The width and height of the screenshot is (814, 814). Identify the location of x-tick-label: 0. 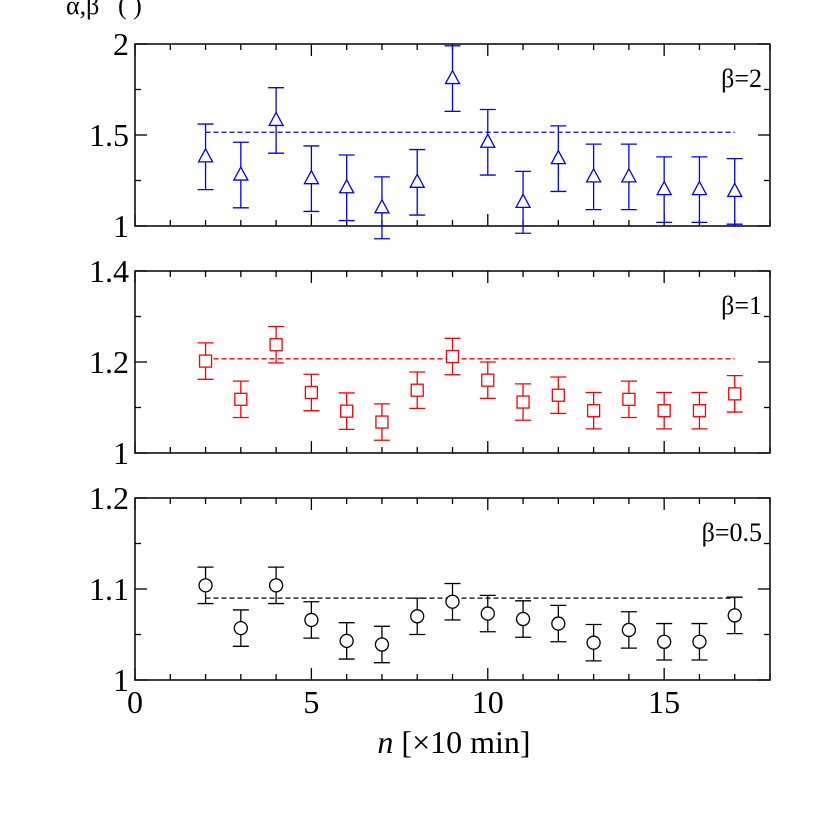
(135, 702).